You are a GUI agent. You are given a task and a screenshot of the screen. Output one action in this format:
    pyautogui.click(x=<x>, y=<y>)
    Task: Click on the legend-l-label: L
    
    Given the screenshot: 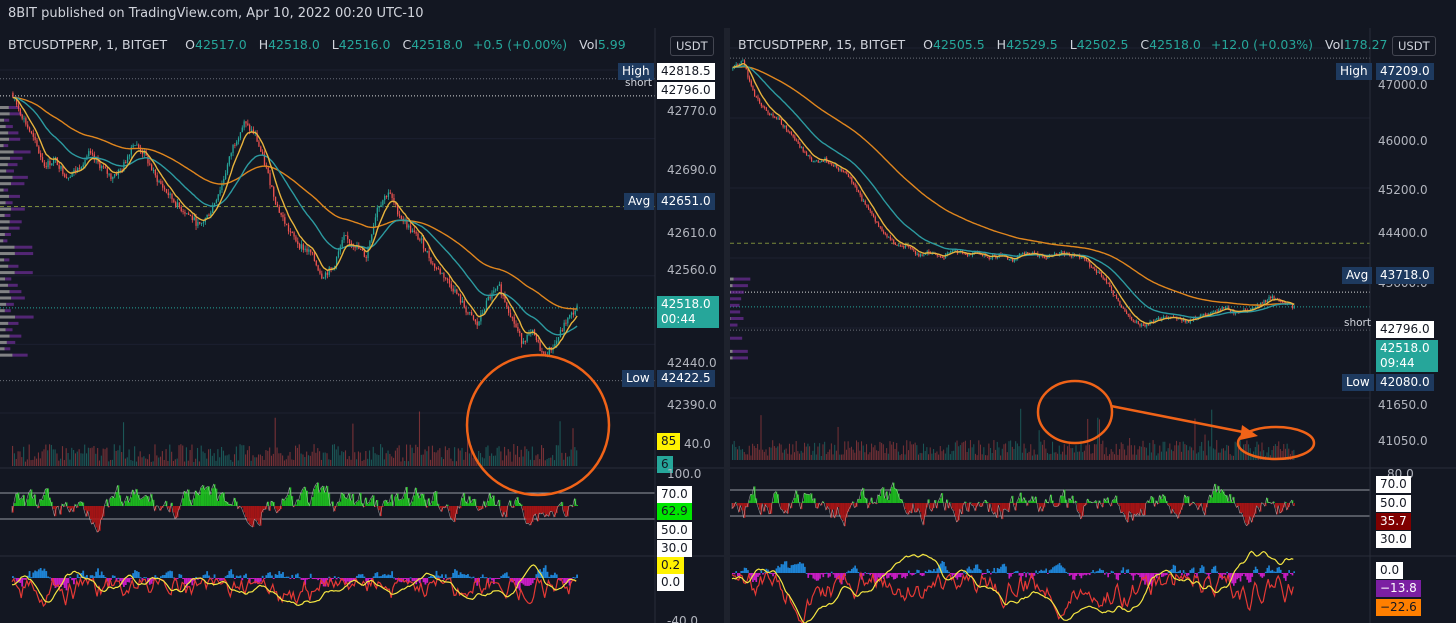 What is the action you would take?
    pyautogui.click(x=1073, y=44)
    